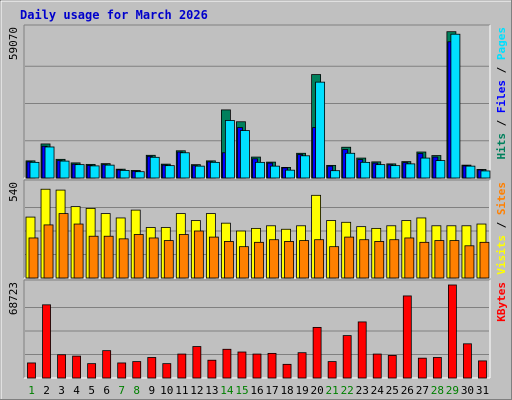 This screenshot has height=400, width=512. What do you see at coordinates (407, 390) in the screenshot?
I see `x-tick-label-26: 26` at bounding box center [407, 390].